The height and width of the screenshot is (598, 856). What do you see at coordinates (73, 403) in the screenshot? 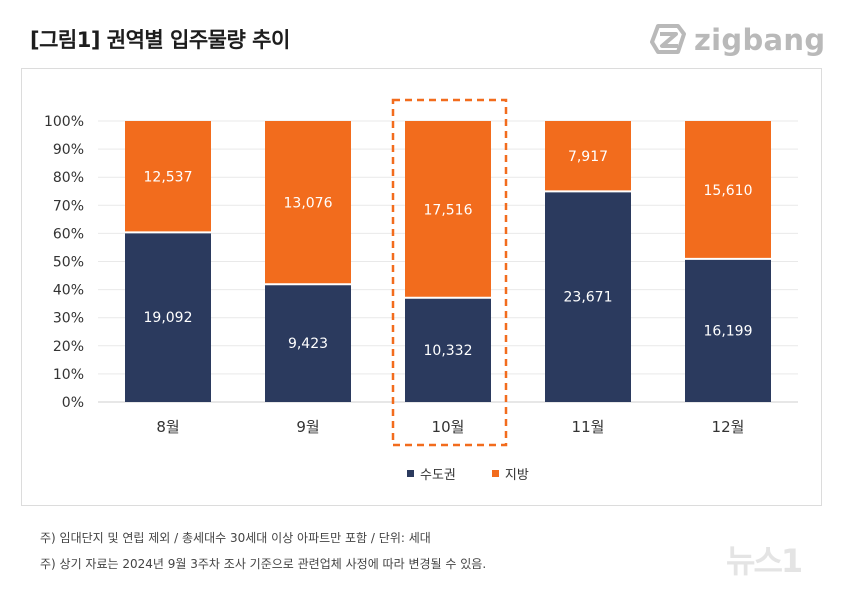
I see `y-tick-label: 0%` at bounding box center [73, 403].